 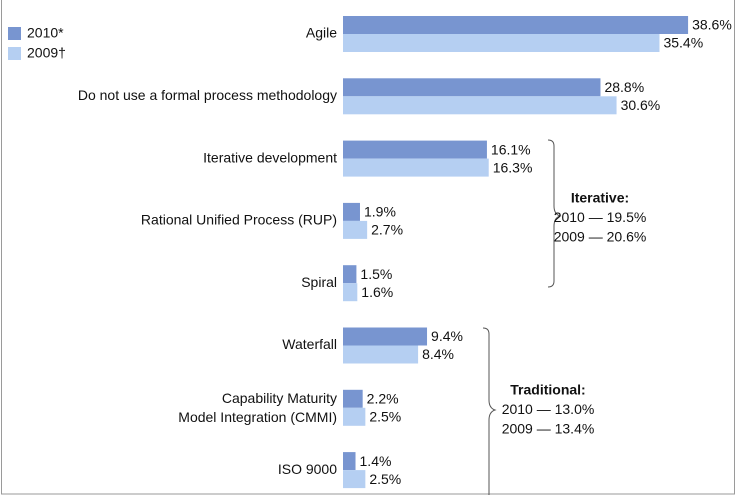 What do you see at coordinates (600, 237) in the screenshot?
I see `annotation-line: 2009 — 20.6%` at bounding box center [600, 237].